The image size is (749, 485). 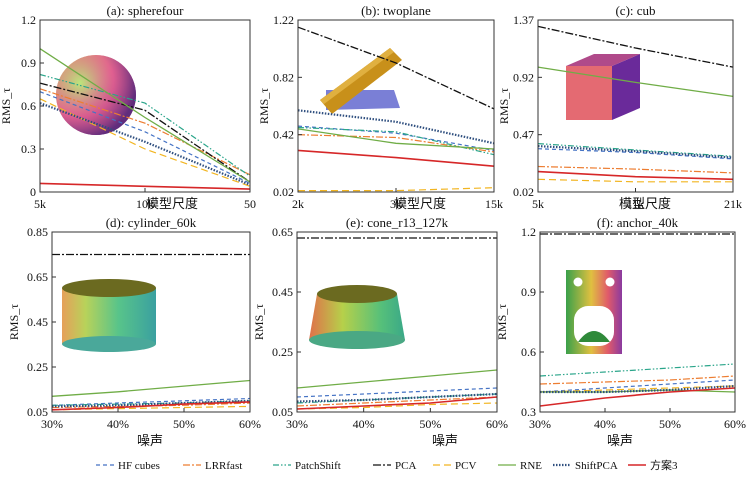 I want to click on y-tick-label-b-0: 0.02, so click(x=283, y=192).